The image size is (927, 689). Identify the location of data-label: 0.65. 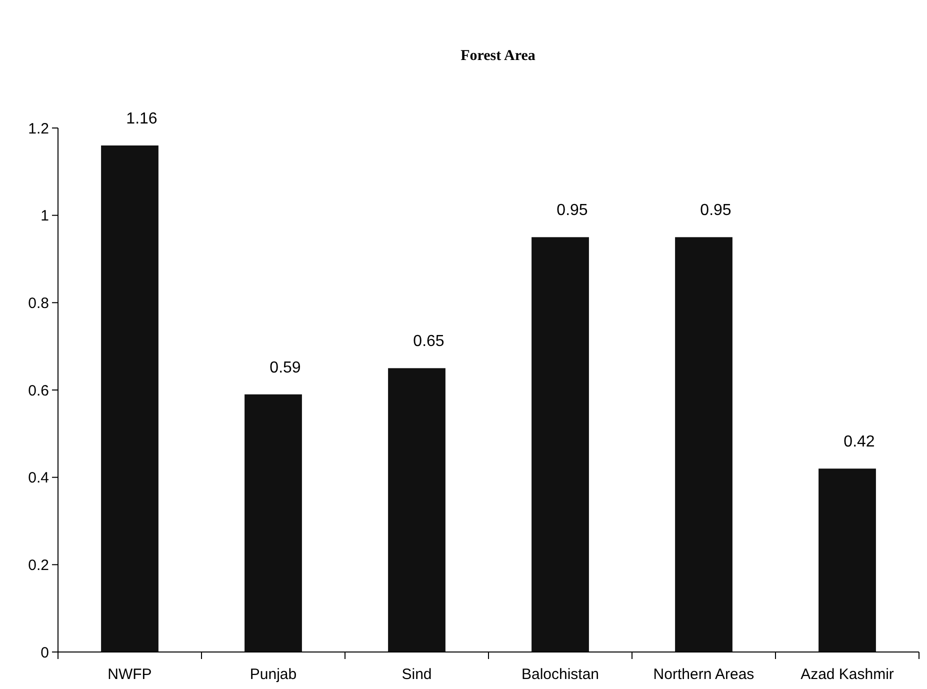
(428, 341).